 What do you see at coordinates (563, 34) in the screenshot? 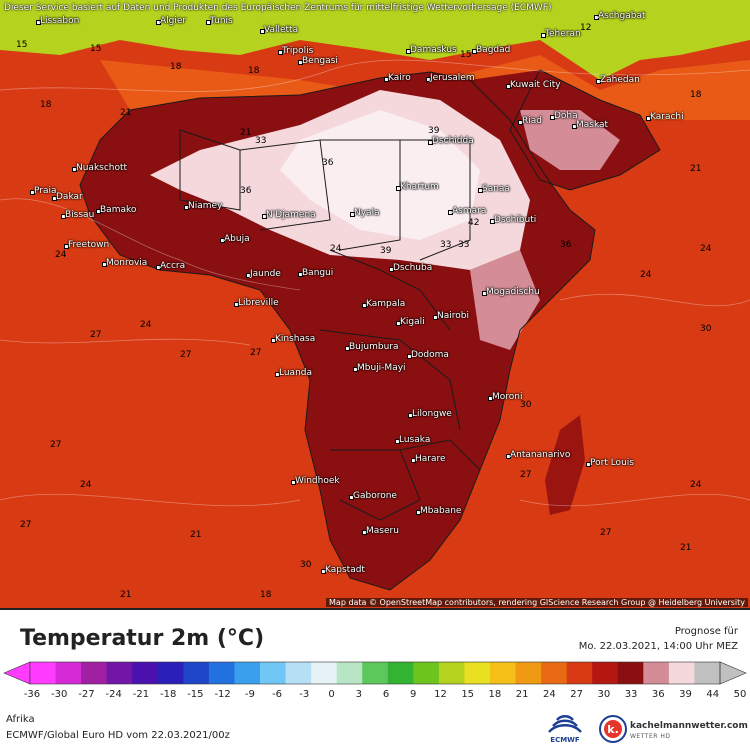
I see `city-label: Teheran` at bounding box center [563, 34].